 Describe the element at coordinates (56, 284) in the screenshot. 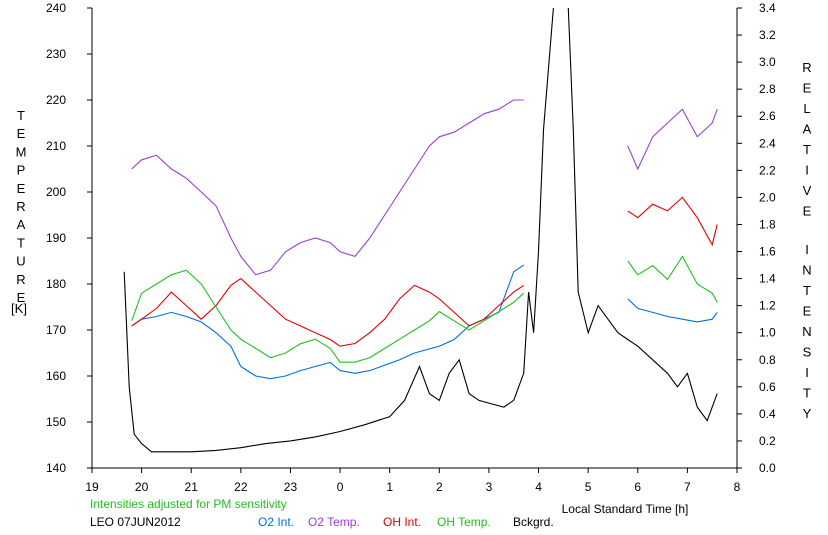

I see `left-tick-label: 180` at that location.